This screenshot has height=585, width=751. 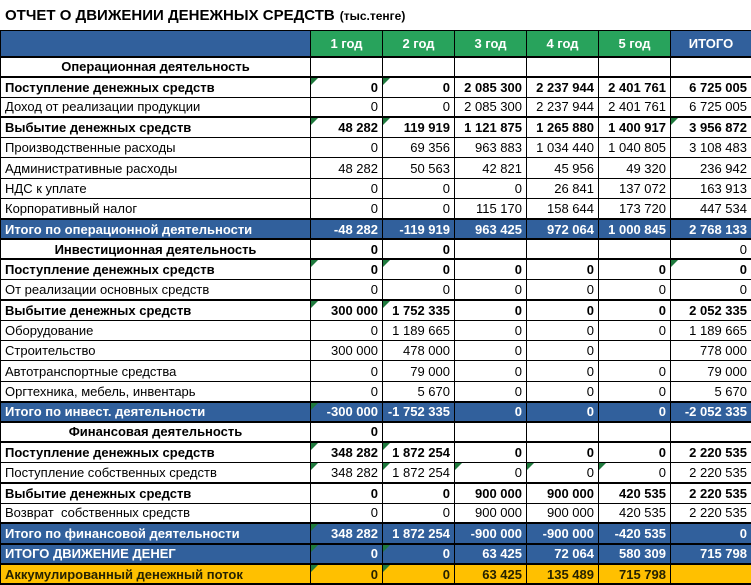 I want to click on value-cell: 478 000, so click(x=418, y=351).